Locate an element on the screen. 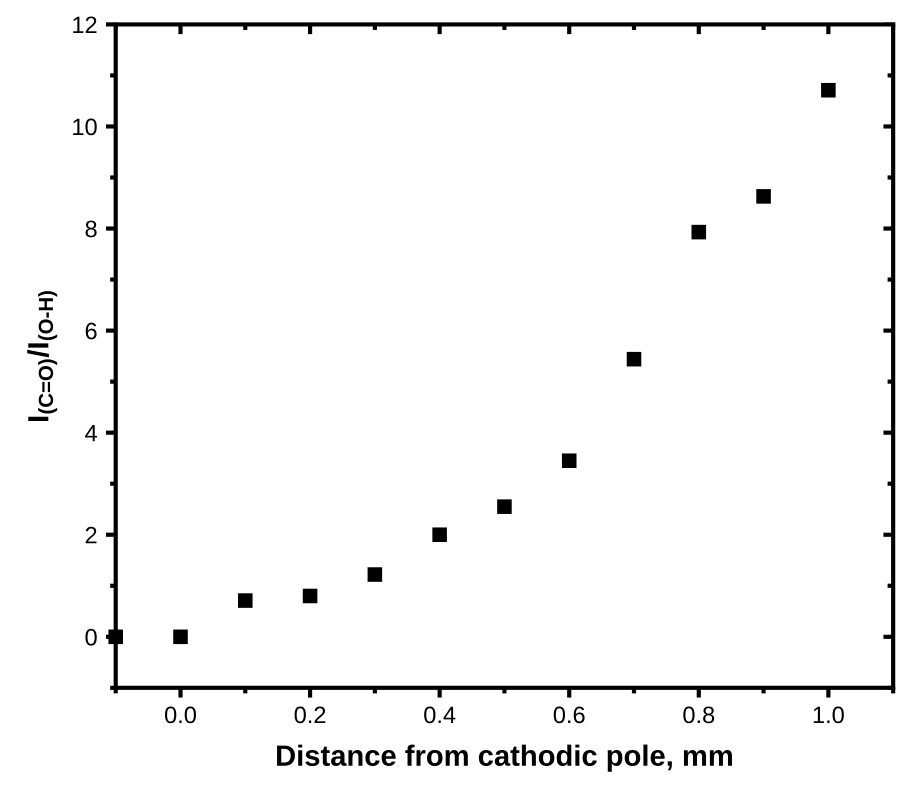 The height and width of the screenshot is (787, 904). y-tick-label: 6 is located at coordinates (91, 331).